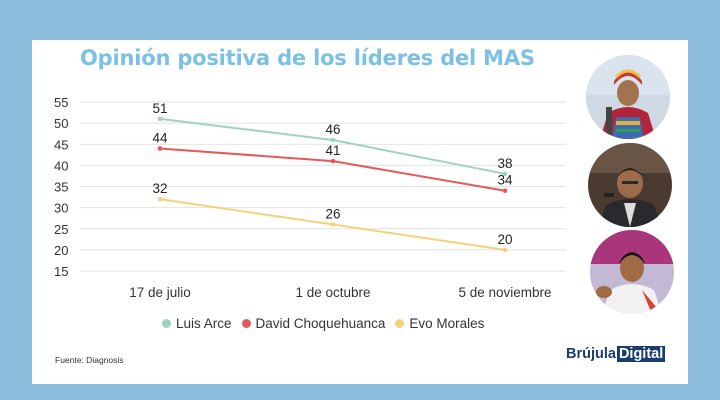  I want to click on portrait-david-choquehuanca-image, so click(630, 185).